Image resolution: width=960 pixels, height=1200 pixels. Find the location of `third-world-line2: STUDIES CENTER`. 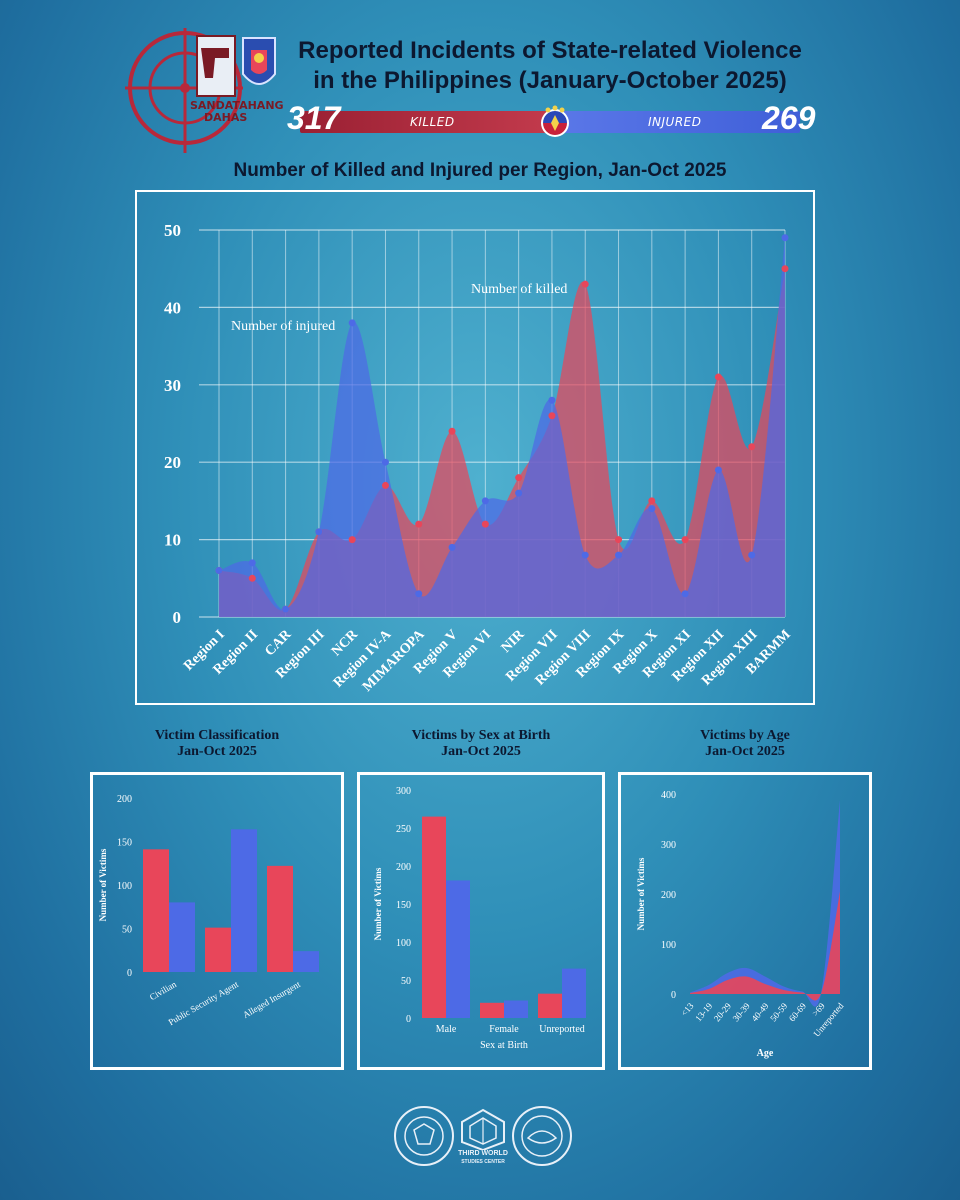

third-world-line2: STUDIES CENTER is located at coordinates (483, 1162).